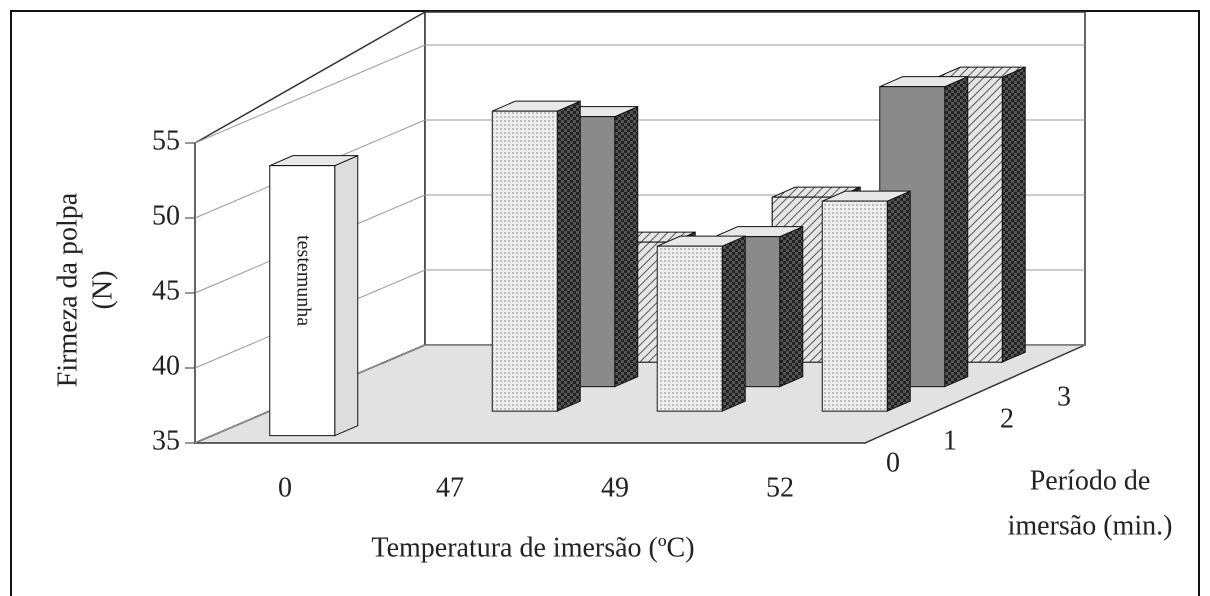 Image resolution: width=1210 pixels, height=596 pixels. I want to click on y-tick-label: 45, so click(166, 290).